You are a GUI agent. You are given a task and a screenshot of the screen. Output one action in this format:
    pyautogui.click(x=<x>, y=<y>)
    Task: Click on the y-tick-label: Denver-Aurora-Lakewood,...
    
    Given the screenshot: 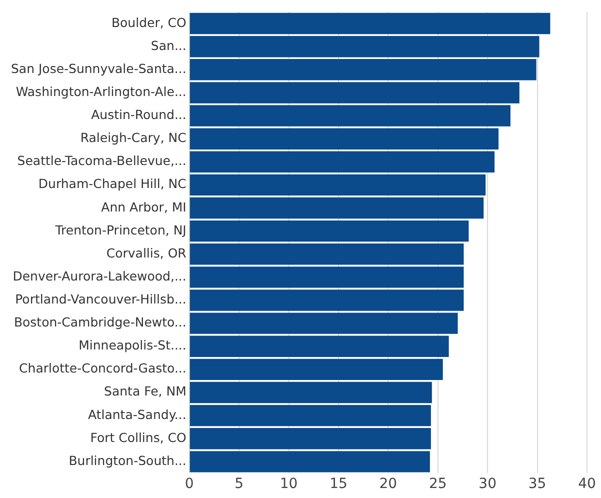 What is the action you would take?
    pyautogui.click(x=99, y=276)
    